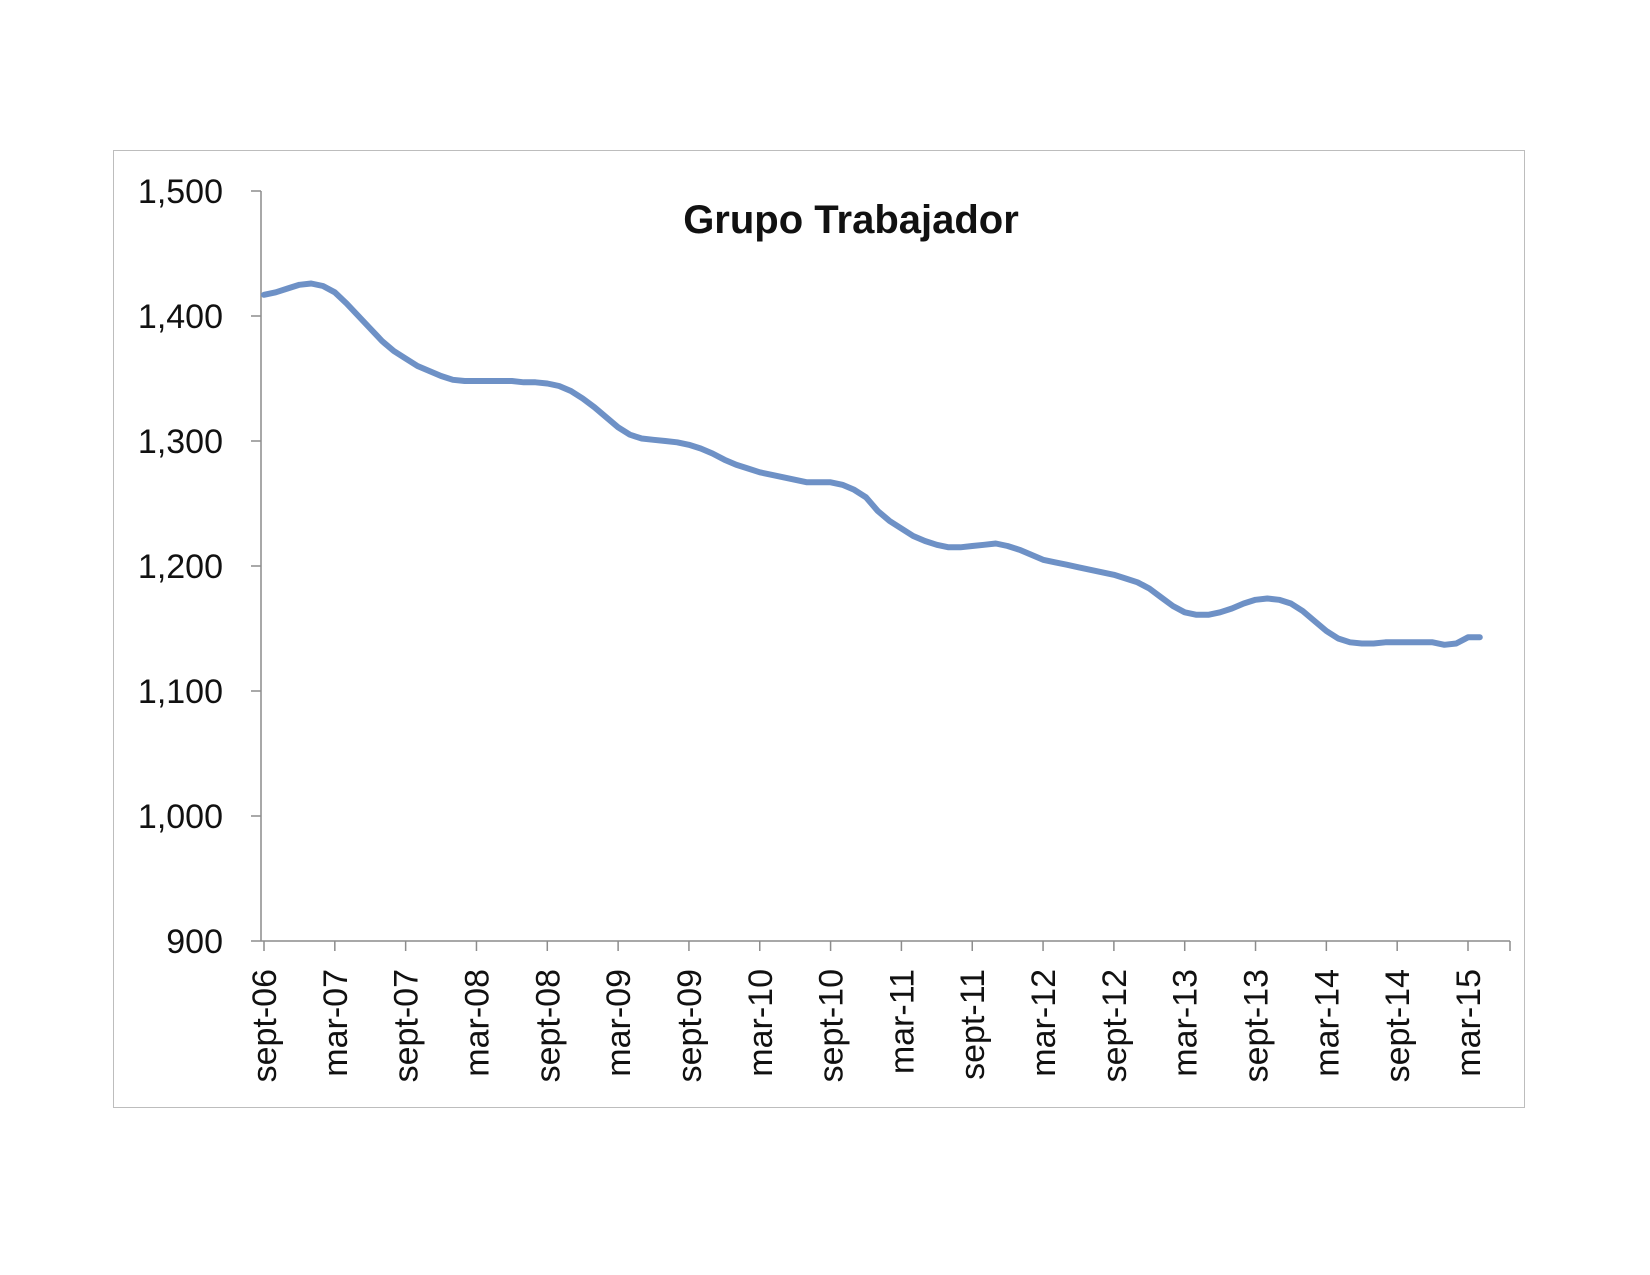 The image size is (1650, 1275). I want to click on y-tick-label: 1,500, so click(180, 192).